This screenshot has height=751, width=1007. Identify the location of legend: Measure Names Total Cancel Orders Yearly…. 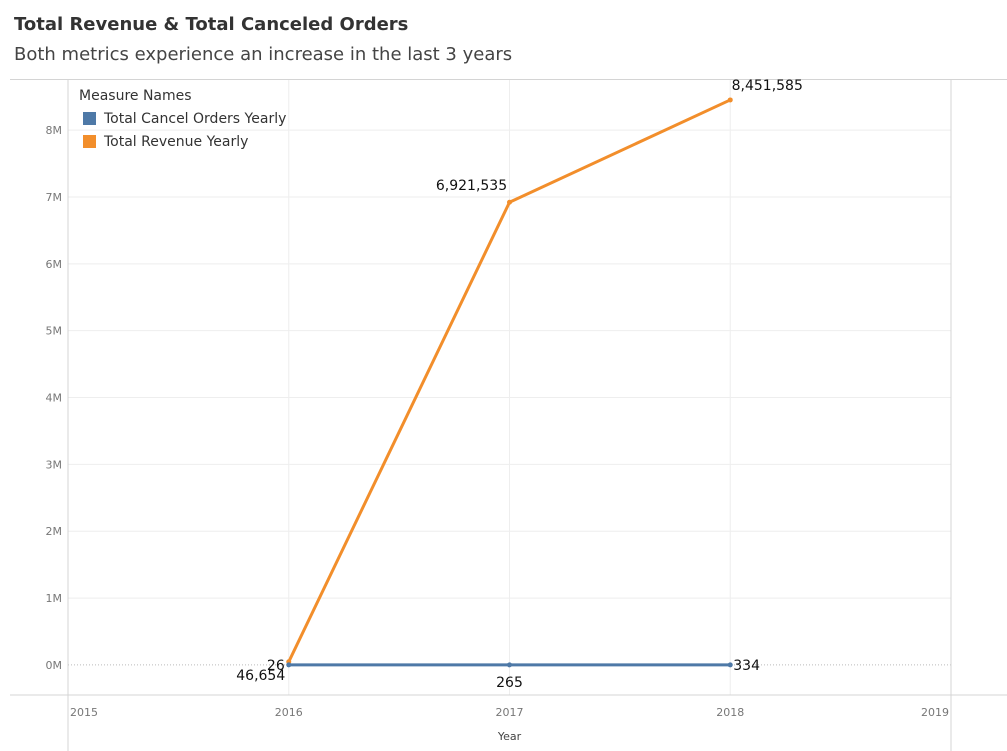
(182, 120).